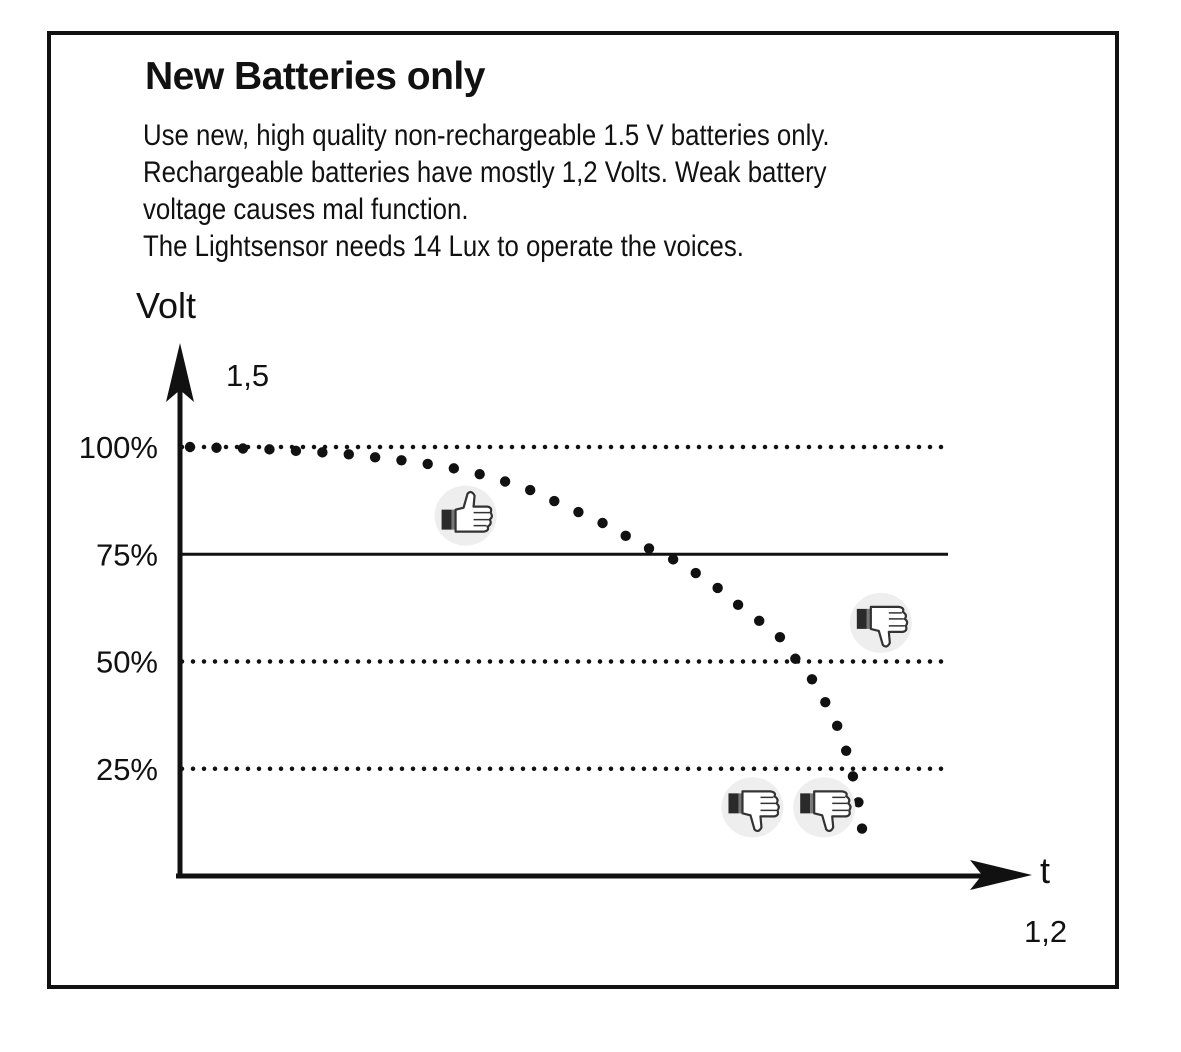 This screenshot has width=1181, height=1052. Describe the element at coordinates (1045, 931) in the screenshot. I see `x-axis-end-label: 1,2` at that location.